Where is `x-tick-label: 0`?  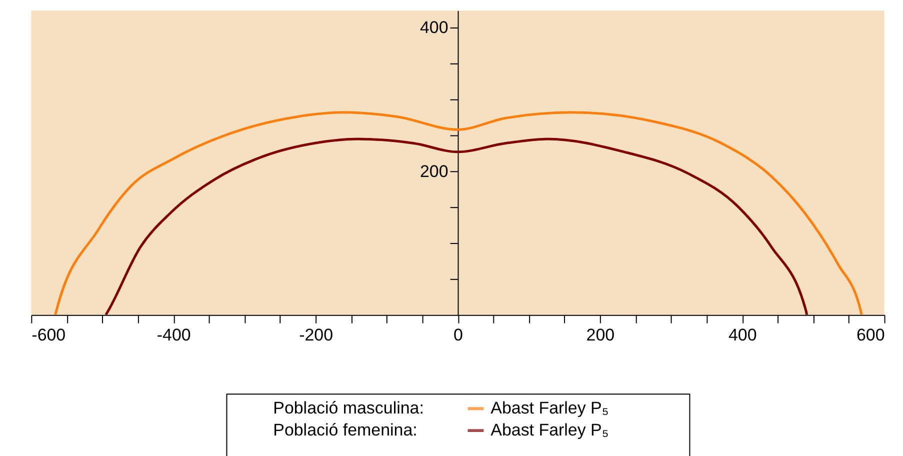
x-tick-label: 0 is located at coordinates (458, 334).